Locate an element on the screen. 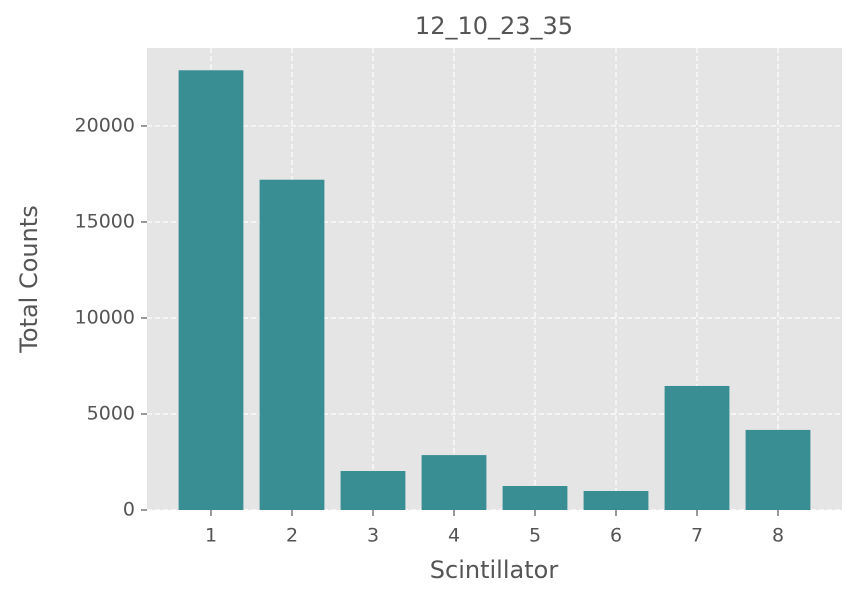 The height and width of the screenshot is (601, 858). y-axis-label: Total Counts is located at coordinates (29, 279).